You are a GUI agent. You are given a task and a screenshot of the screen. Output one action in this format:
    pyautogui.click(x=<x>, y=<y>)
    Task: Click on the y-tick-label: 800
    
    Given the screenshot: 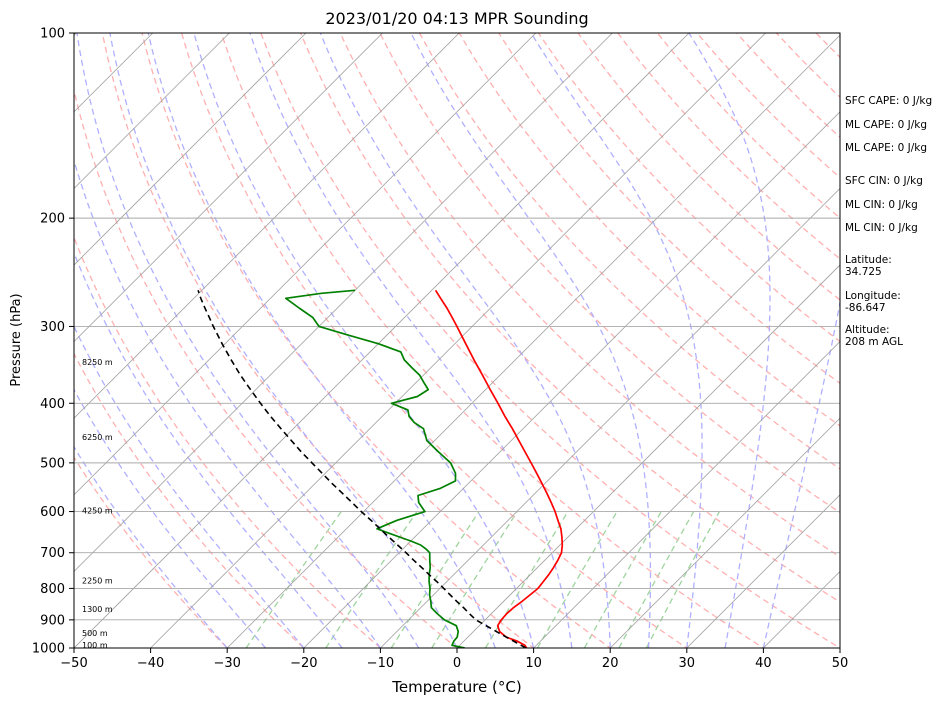 What is the action you would take?
    pyautogui.click(x=52, y=589)
    